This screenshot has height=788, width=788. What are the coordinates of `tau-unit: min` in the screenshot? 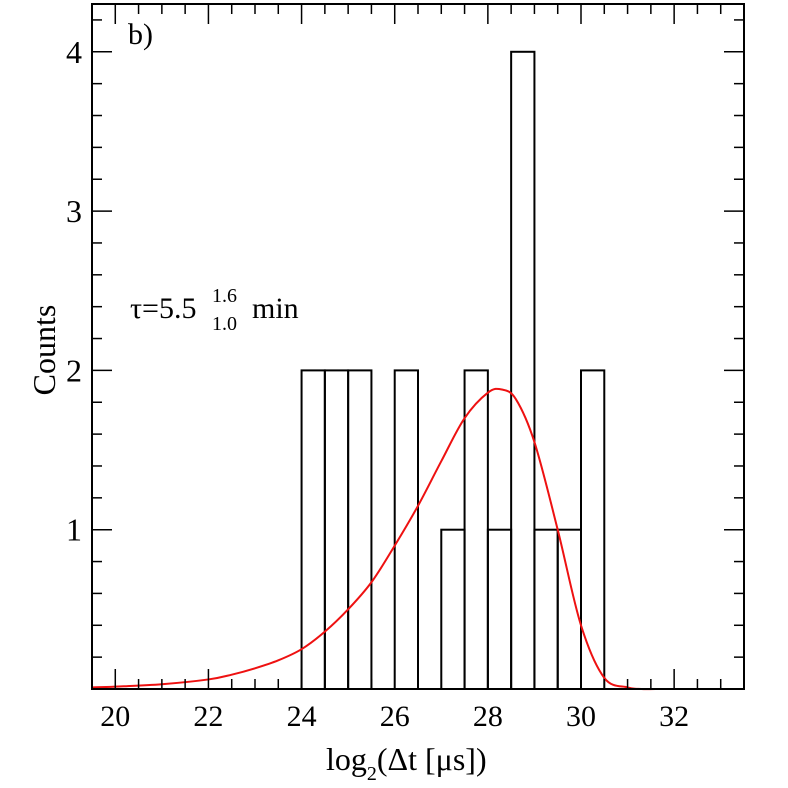 It's located at (275, 308).